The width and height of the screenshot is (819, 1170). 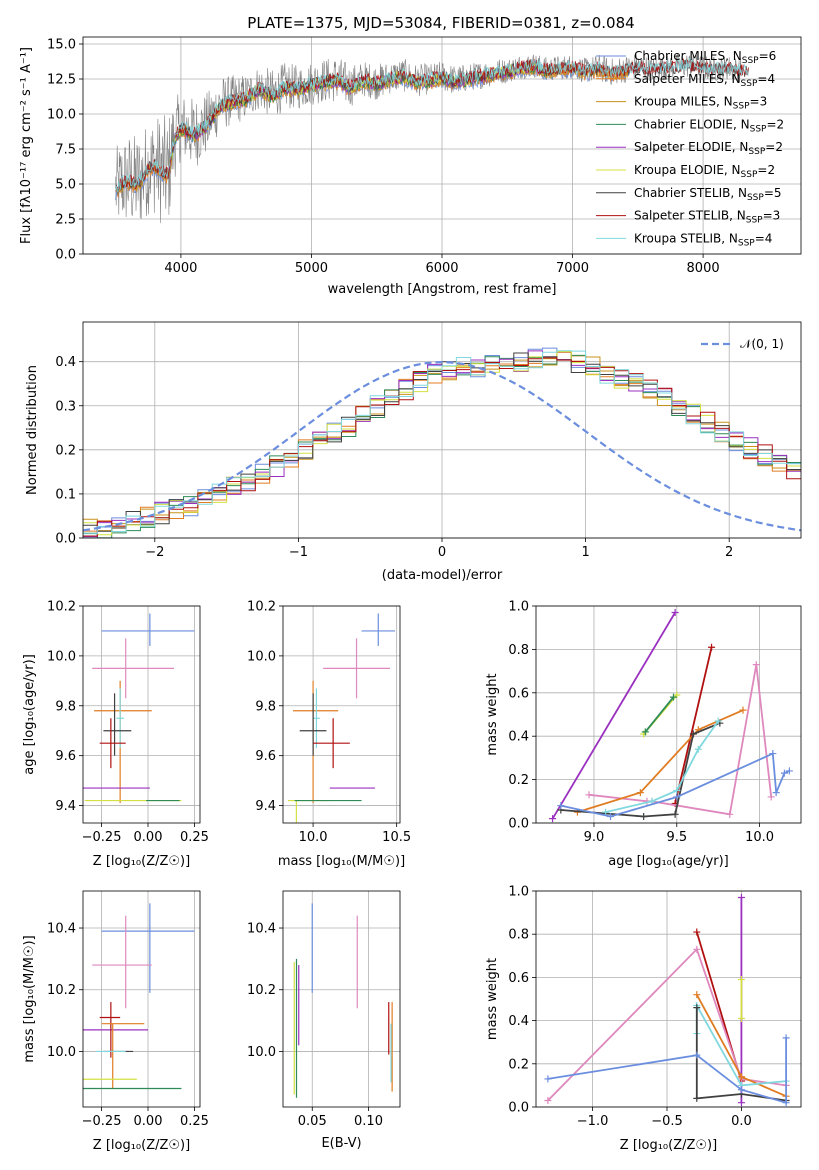 I want to click on y-axis-label: Flux [fλ10⁻¹⁷ erg cm⁻² s⁻¹ A⁻¹], so click(x=26, y=145).